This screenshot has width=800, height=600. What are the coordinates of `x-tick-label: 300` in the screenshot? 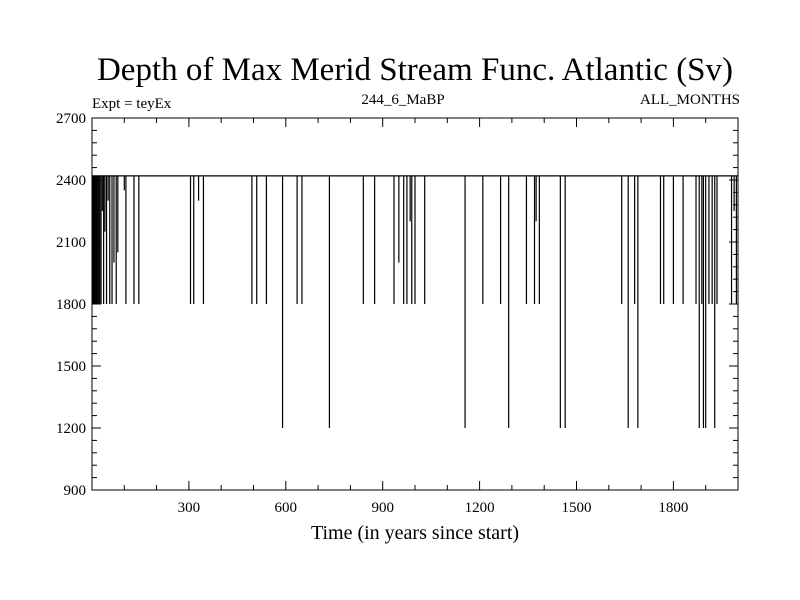 It's located at (189, 508).